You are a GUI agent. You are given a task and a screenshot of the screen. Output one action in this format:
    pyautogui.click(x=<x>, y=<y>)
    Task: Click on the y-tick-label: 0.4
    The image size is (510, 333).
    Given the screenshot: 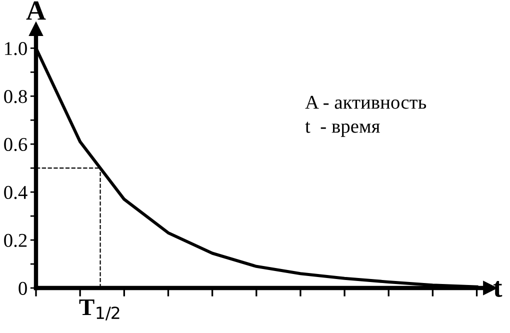 What is the action you would take?
    pyautogui.click(x=16, y=193)
    